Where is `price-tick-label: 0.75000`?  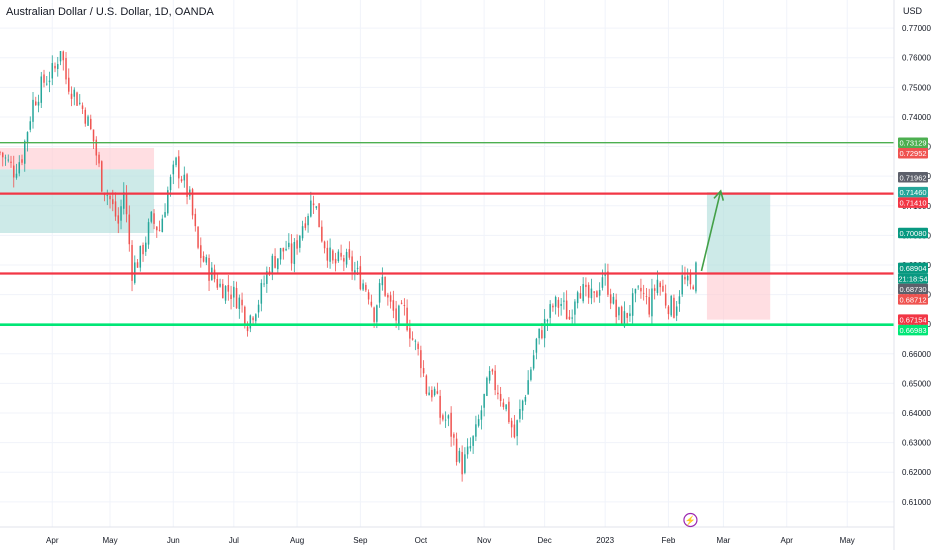 price-tick-label: 0.75000 is located at coordinates (916, 87).